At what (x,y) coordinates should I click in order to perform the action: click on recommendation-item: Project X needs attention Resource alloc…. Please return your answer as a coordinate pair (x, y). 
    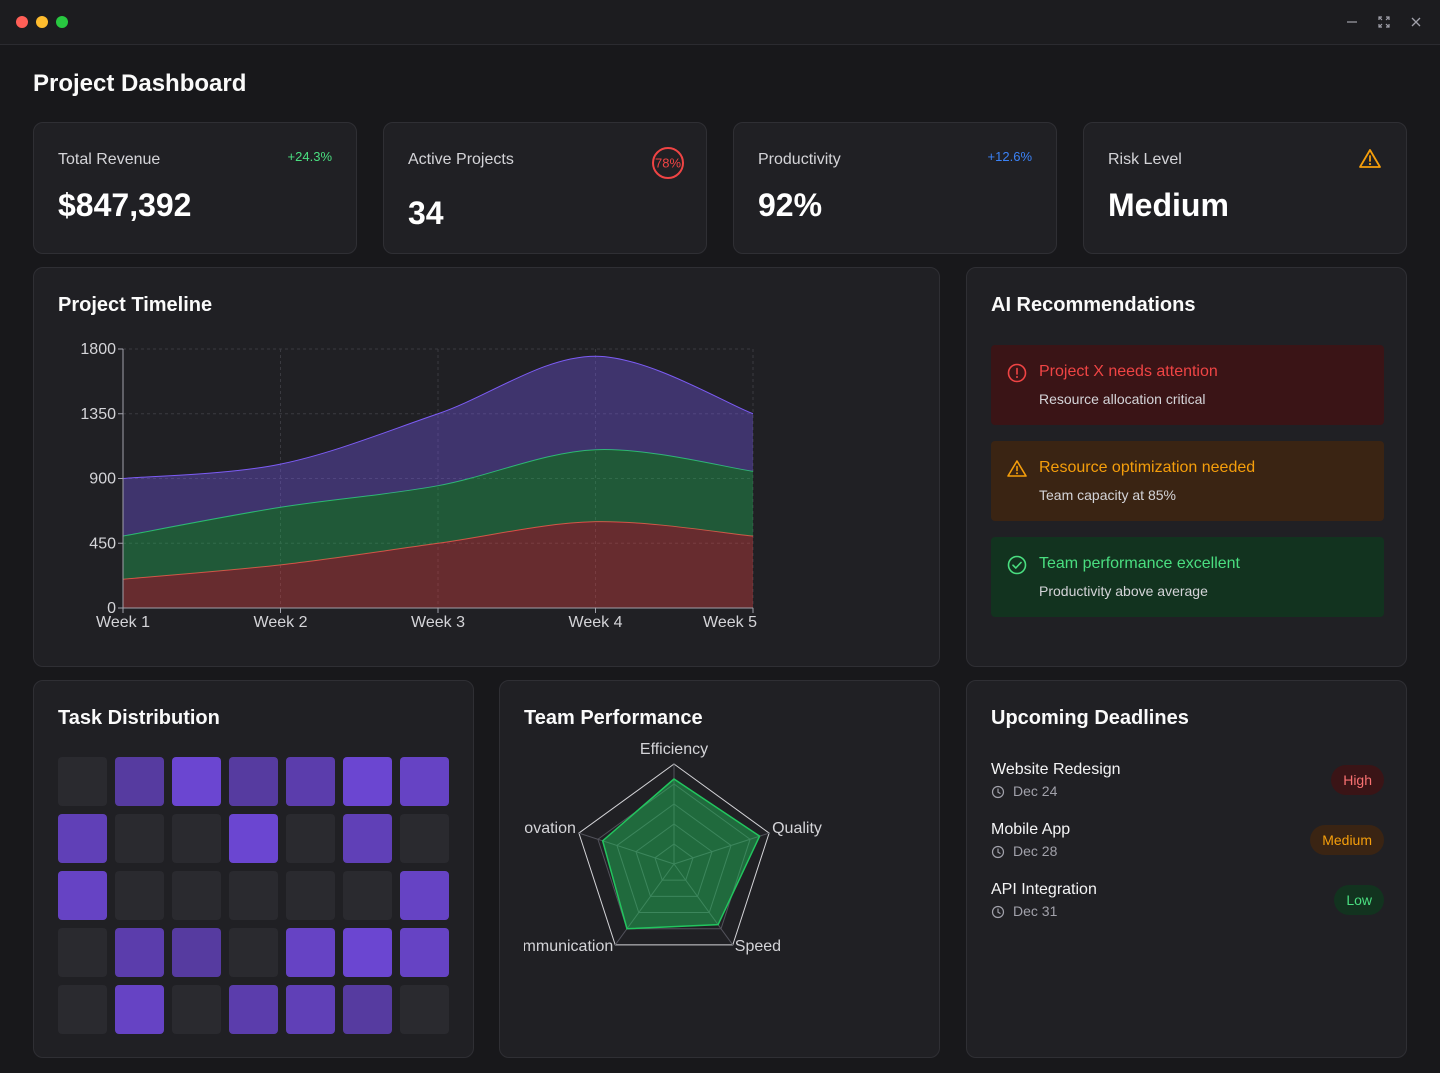
    Looking at the image, I should click on (1187, 385).